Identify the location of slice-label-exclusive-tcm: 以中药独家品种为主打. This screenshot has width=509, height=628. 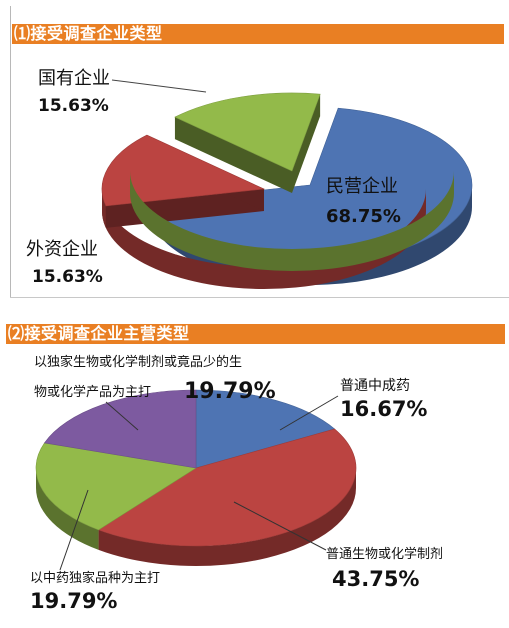
(95, 578).